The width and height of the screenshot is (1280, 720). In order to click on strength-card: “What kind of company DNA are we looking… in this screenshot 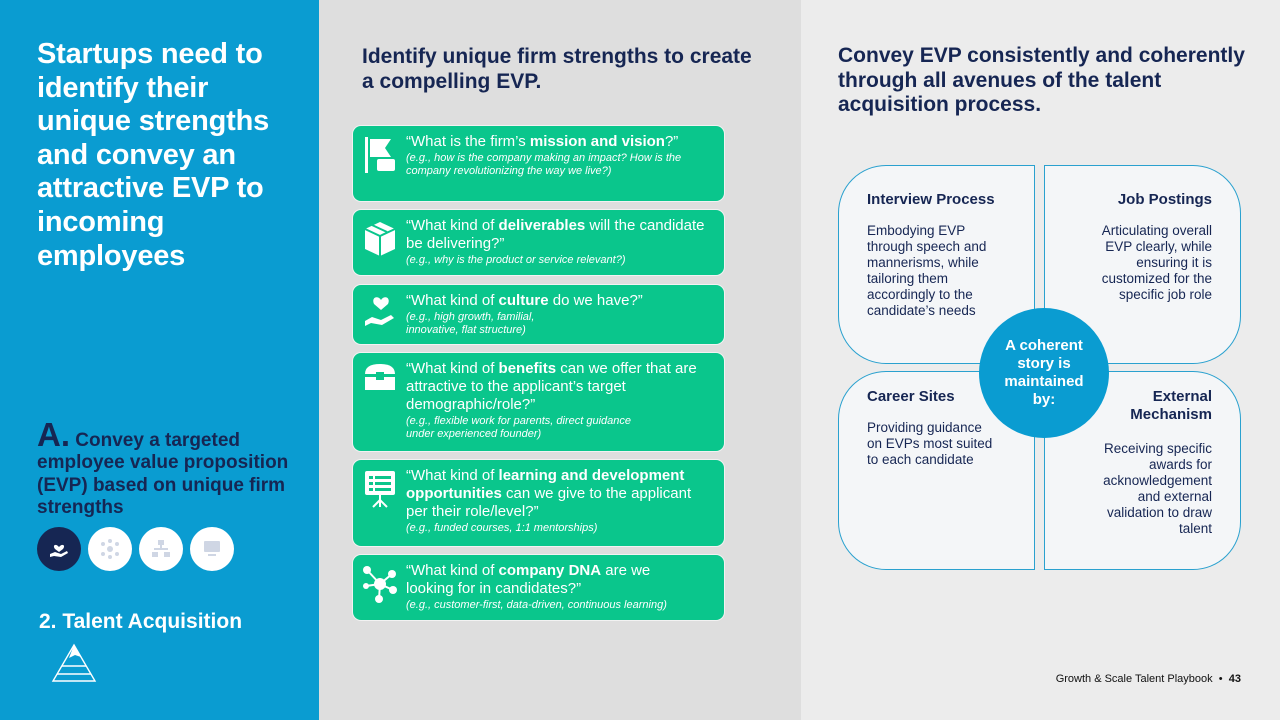, I will do `click(538, 587)`.